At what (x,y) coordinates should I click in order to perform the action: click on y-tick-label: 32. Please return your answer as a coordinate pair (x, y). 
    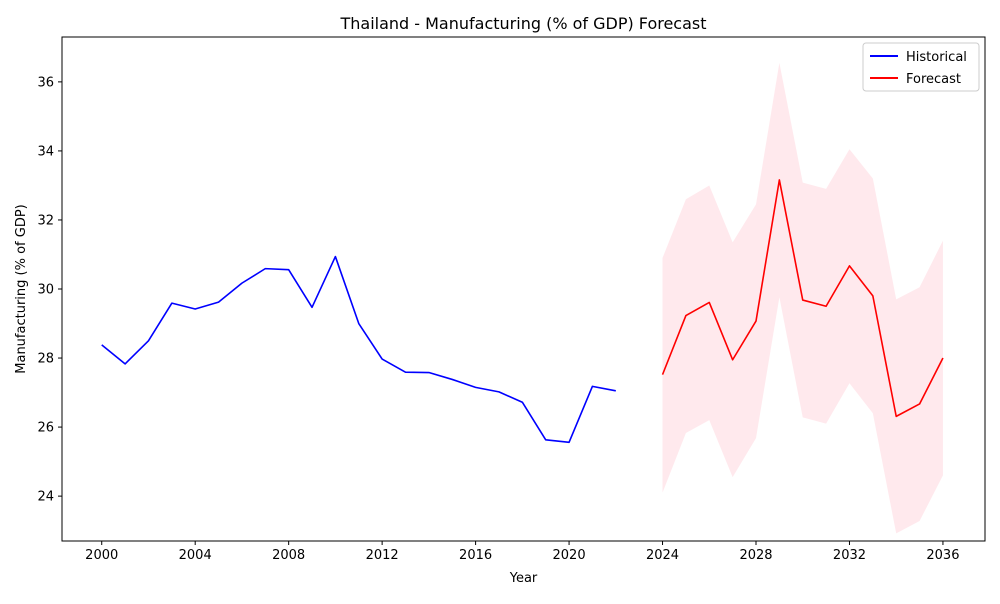
    Looking at the image, I should click on (45, 220).